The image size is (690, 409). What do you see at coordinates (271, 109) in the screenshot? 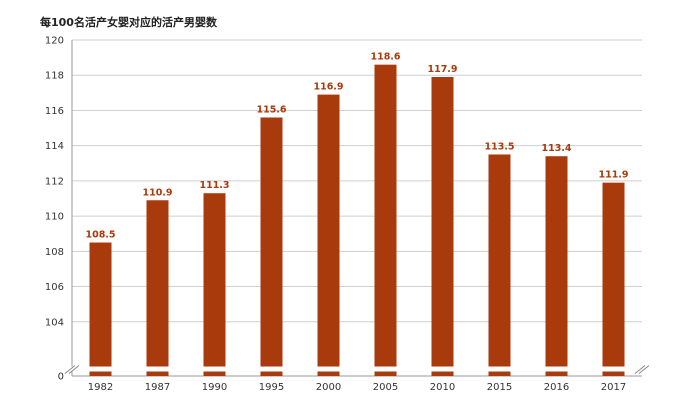
I see `data-label-1995: 115.6` at bounding box center [271, 109].